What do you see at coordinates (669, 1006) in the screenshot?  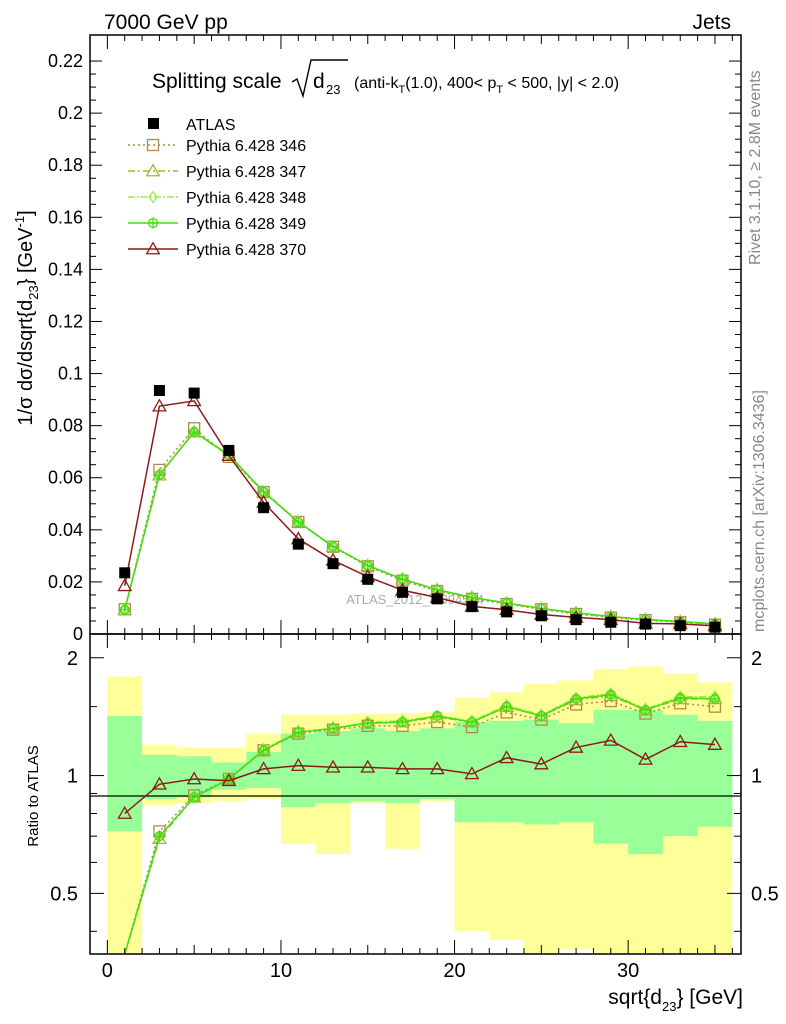 I see `xlabel-sub: 23` at bounding box center [669, 1006].